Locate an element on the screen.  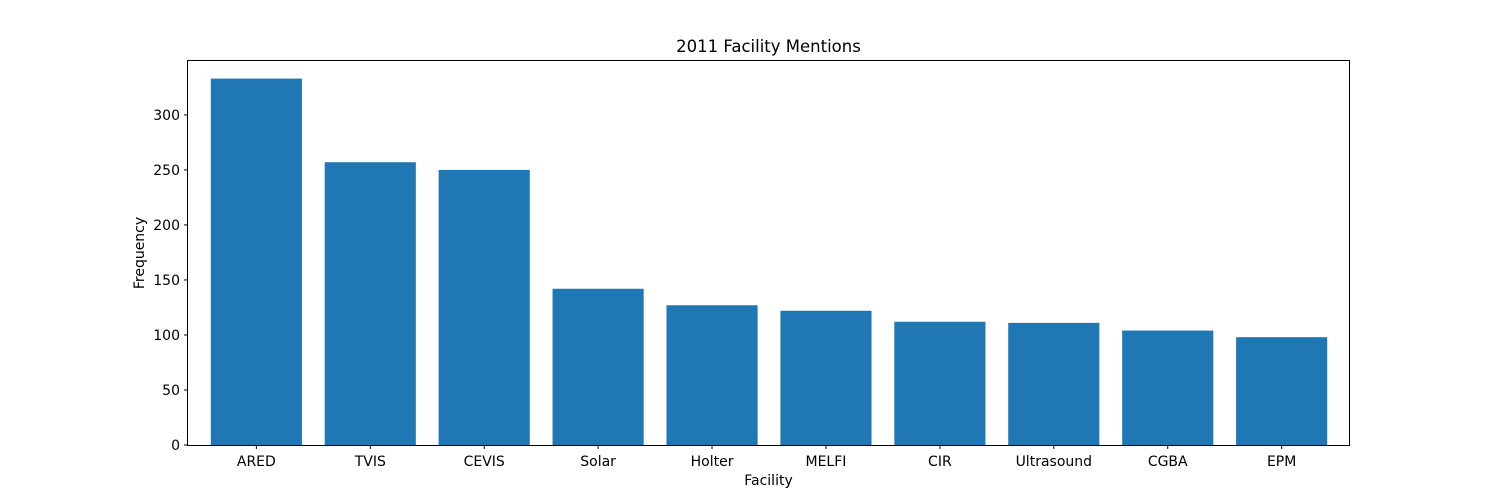
bar-holter is located at coordinates (712, 375).